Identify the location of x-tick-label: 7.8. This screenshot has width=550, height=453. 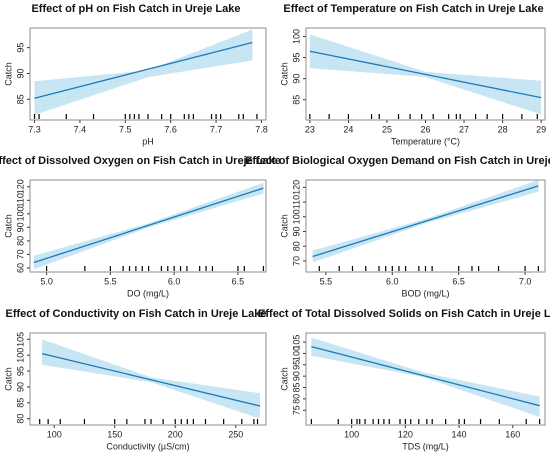
(261, 129).